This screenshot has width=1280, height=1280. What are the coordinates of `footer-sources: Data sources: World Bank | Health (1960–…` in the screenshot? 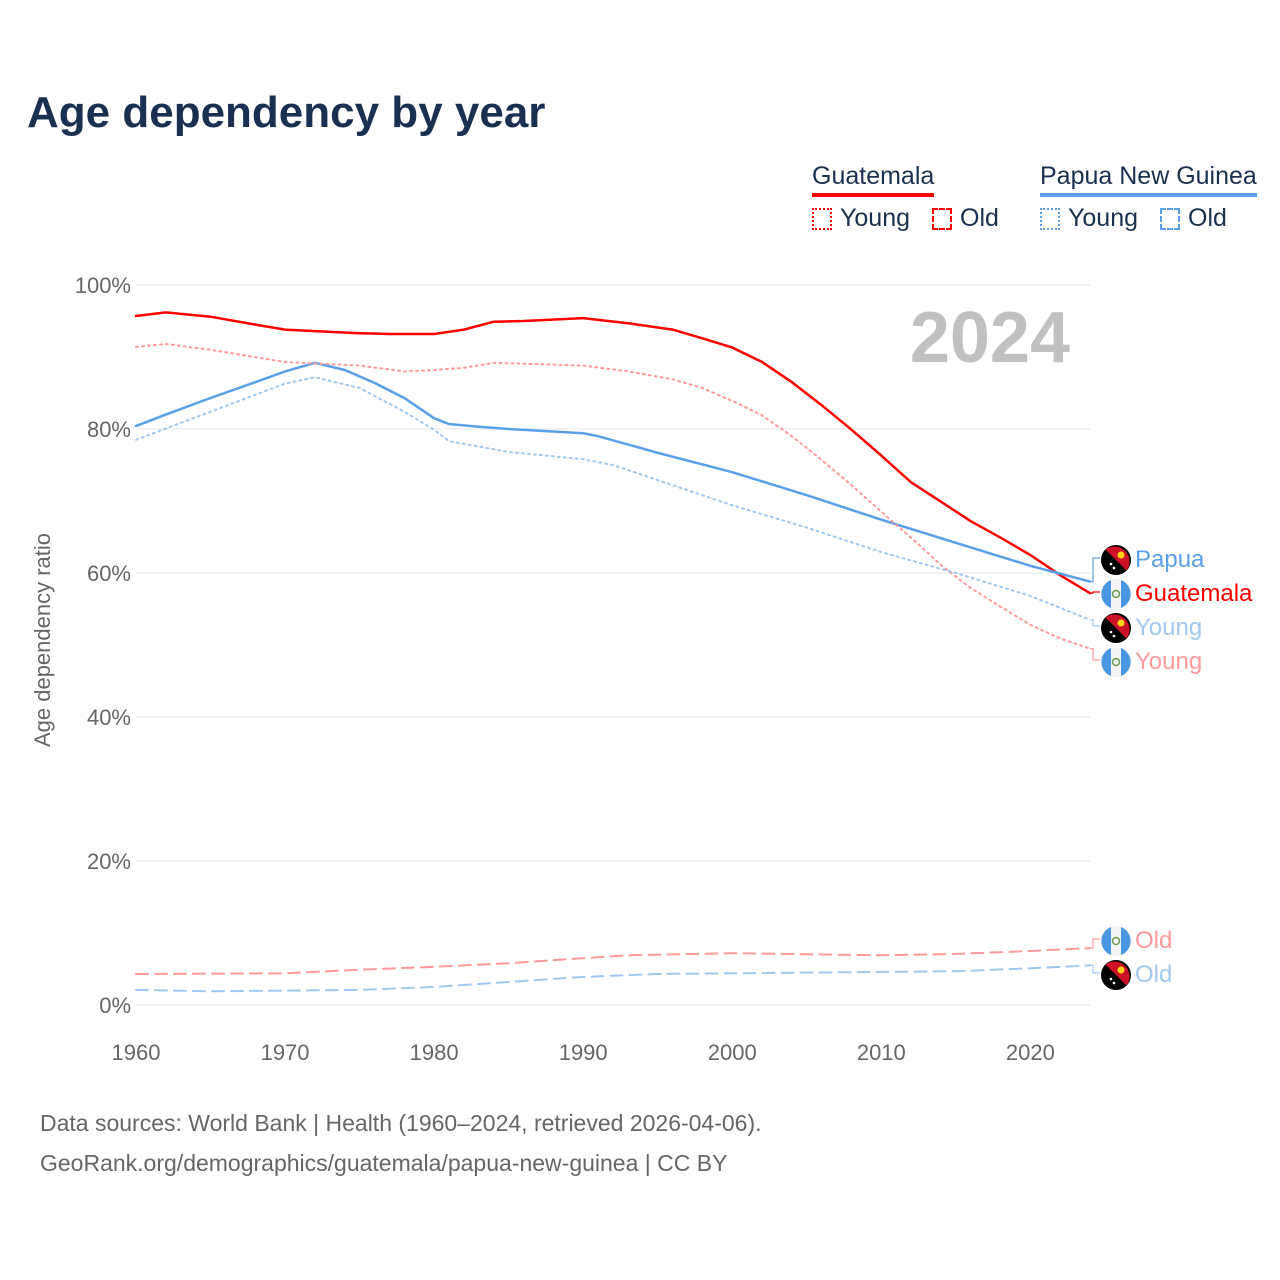 It's located at (401, 1123).